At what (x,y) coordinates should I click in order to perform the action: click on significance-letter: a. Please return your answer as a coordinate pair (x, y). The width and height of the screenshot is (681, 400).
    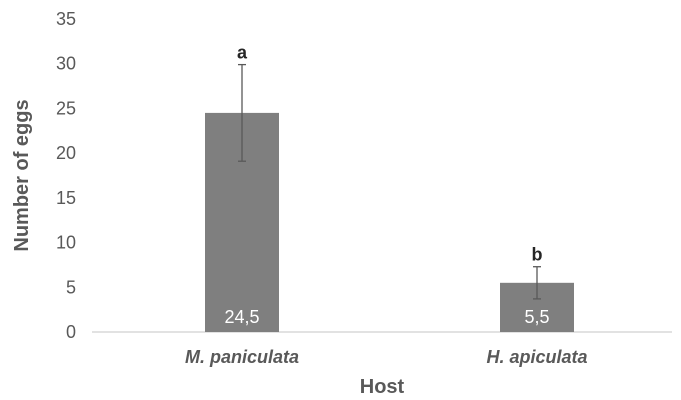
    Looking at the image, I should click on (242, 53).